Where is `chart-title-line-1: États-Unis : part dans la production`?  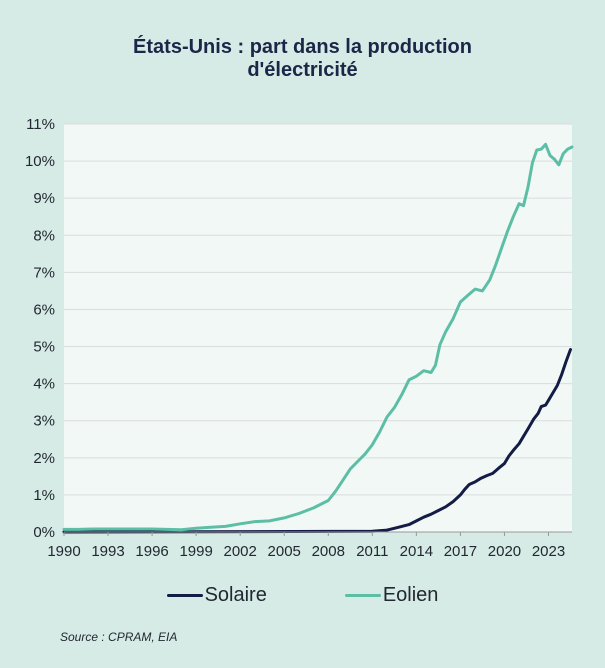
chart-title-line-1: États-Unis : part dans la production is located at coordinates (302, 47).